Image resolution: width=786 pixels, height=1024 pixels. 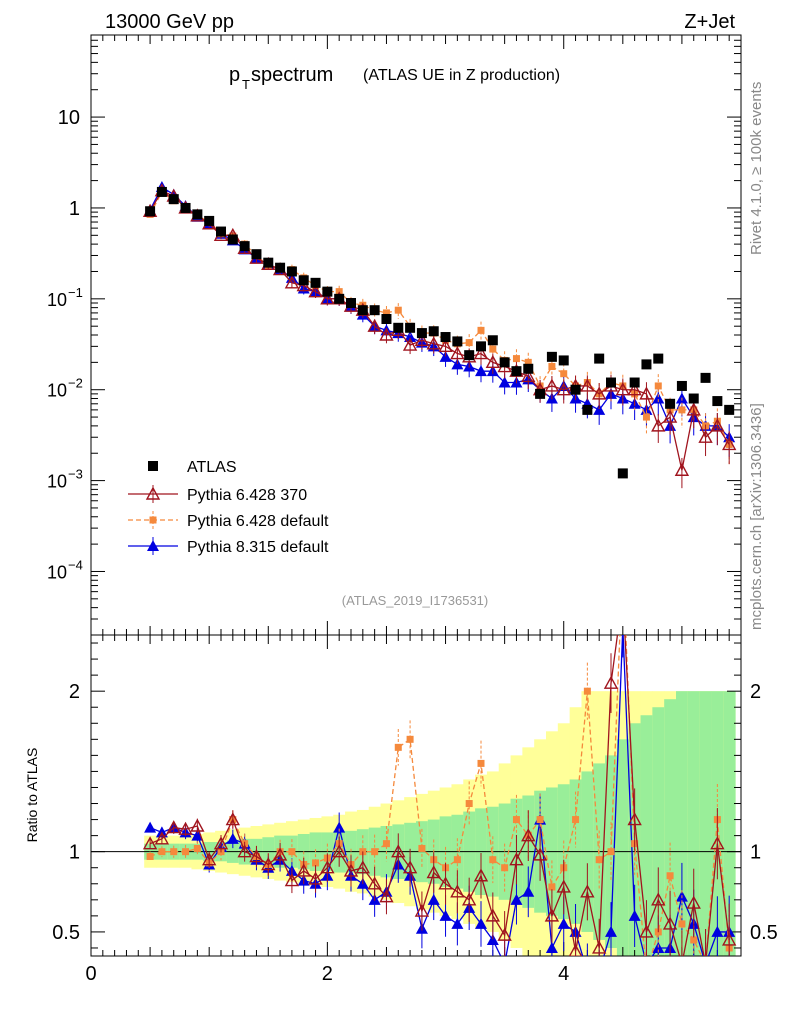 I want to click on ratio-y-tick-label-left: 1, so click(x=74, y=853).